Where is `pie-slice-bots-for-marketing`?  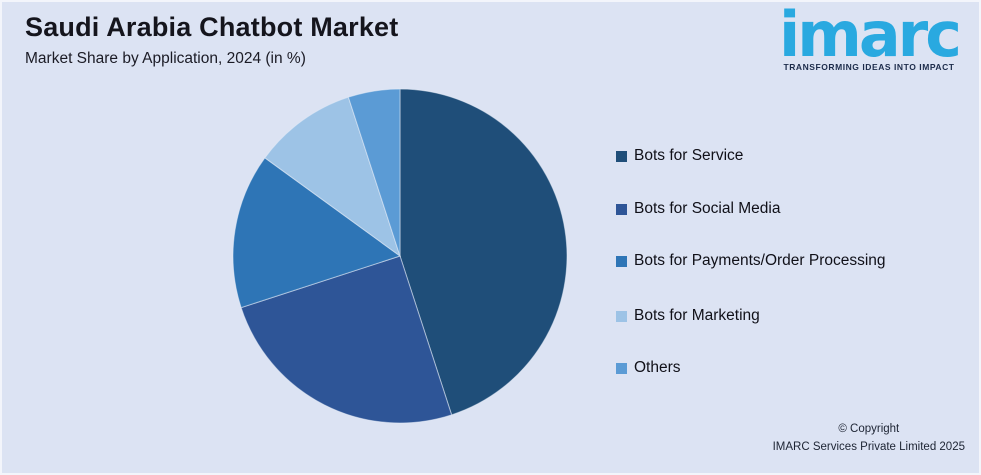 pie-slice-bots-for-marketing is located at coordinates (332, 177).